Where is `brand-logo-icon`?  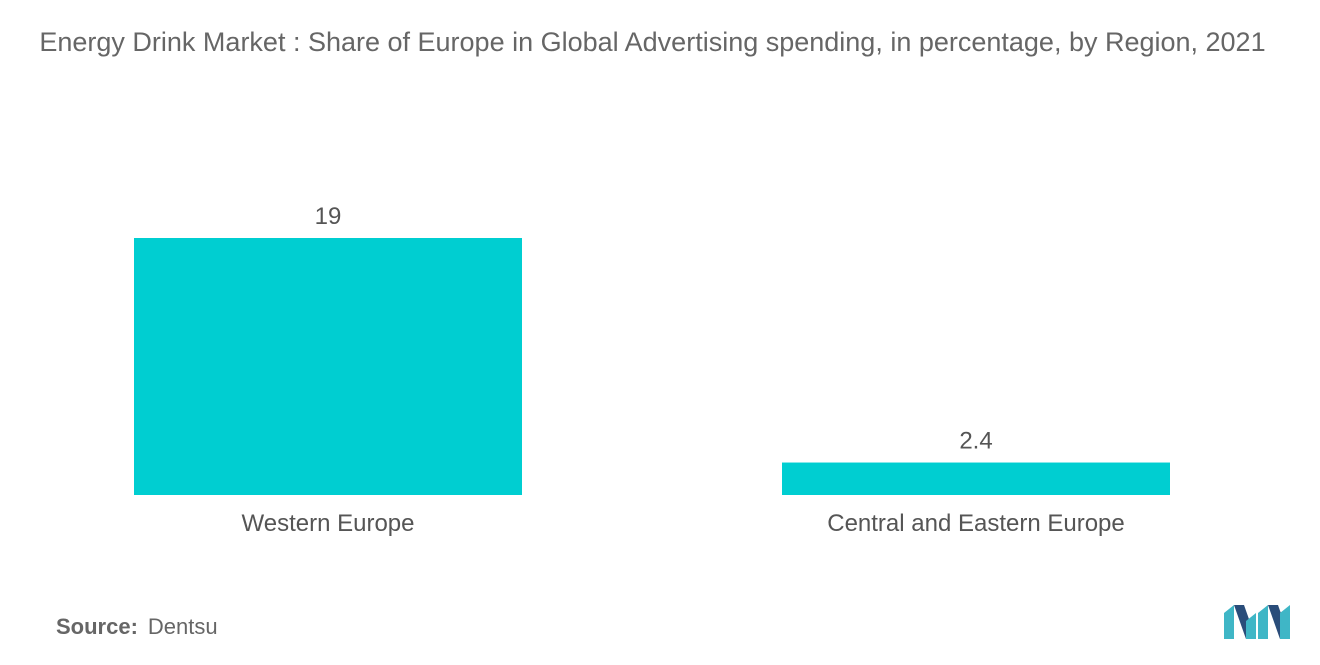 brand-logo-icon is located at coordinates (1257, 622).